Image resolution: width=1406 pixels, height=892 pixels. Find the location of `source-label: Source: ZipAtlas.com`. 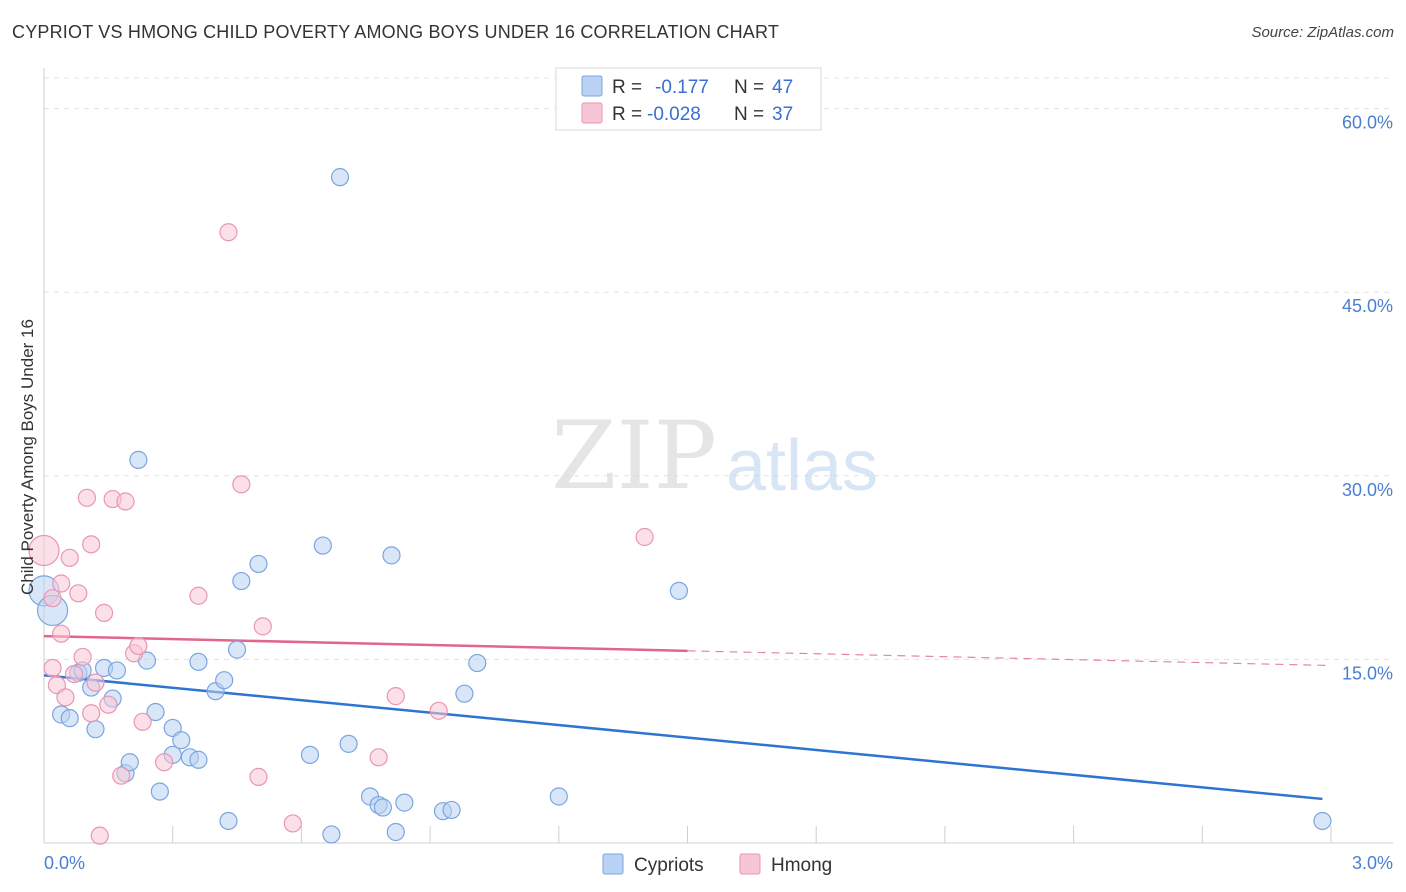

source-label: Source: ZipAtlas.com is located at coordinates (1322, 32).